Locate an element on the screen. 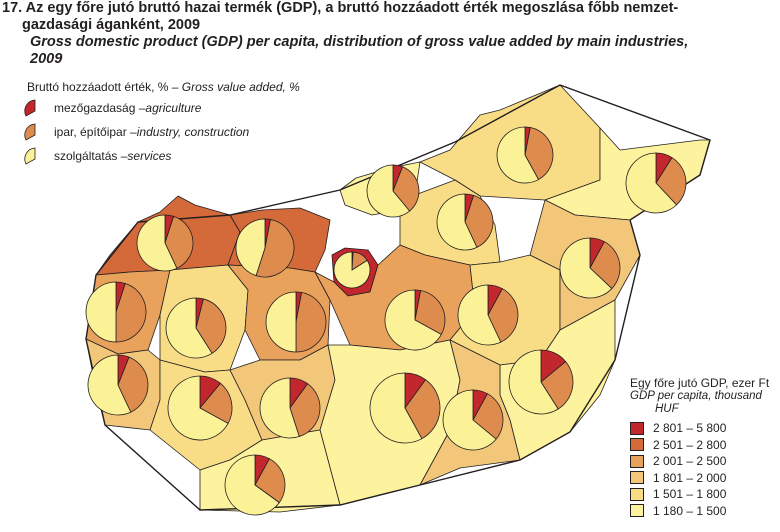 This screenshot has height=532, width=780. pie-zala is located at coordinates (118, 385).